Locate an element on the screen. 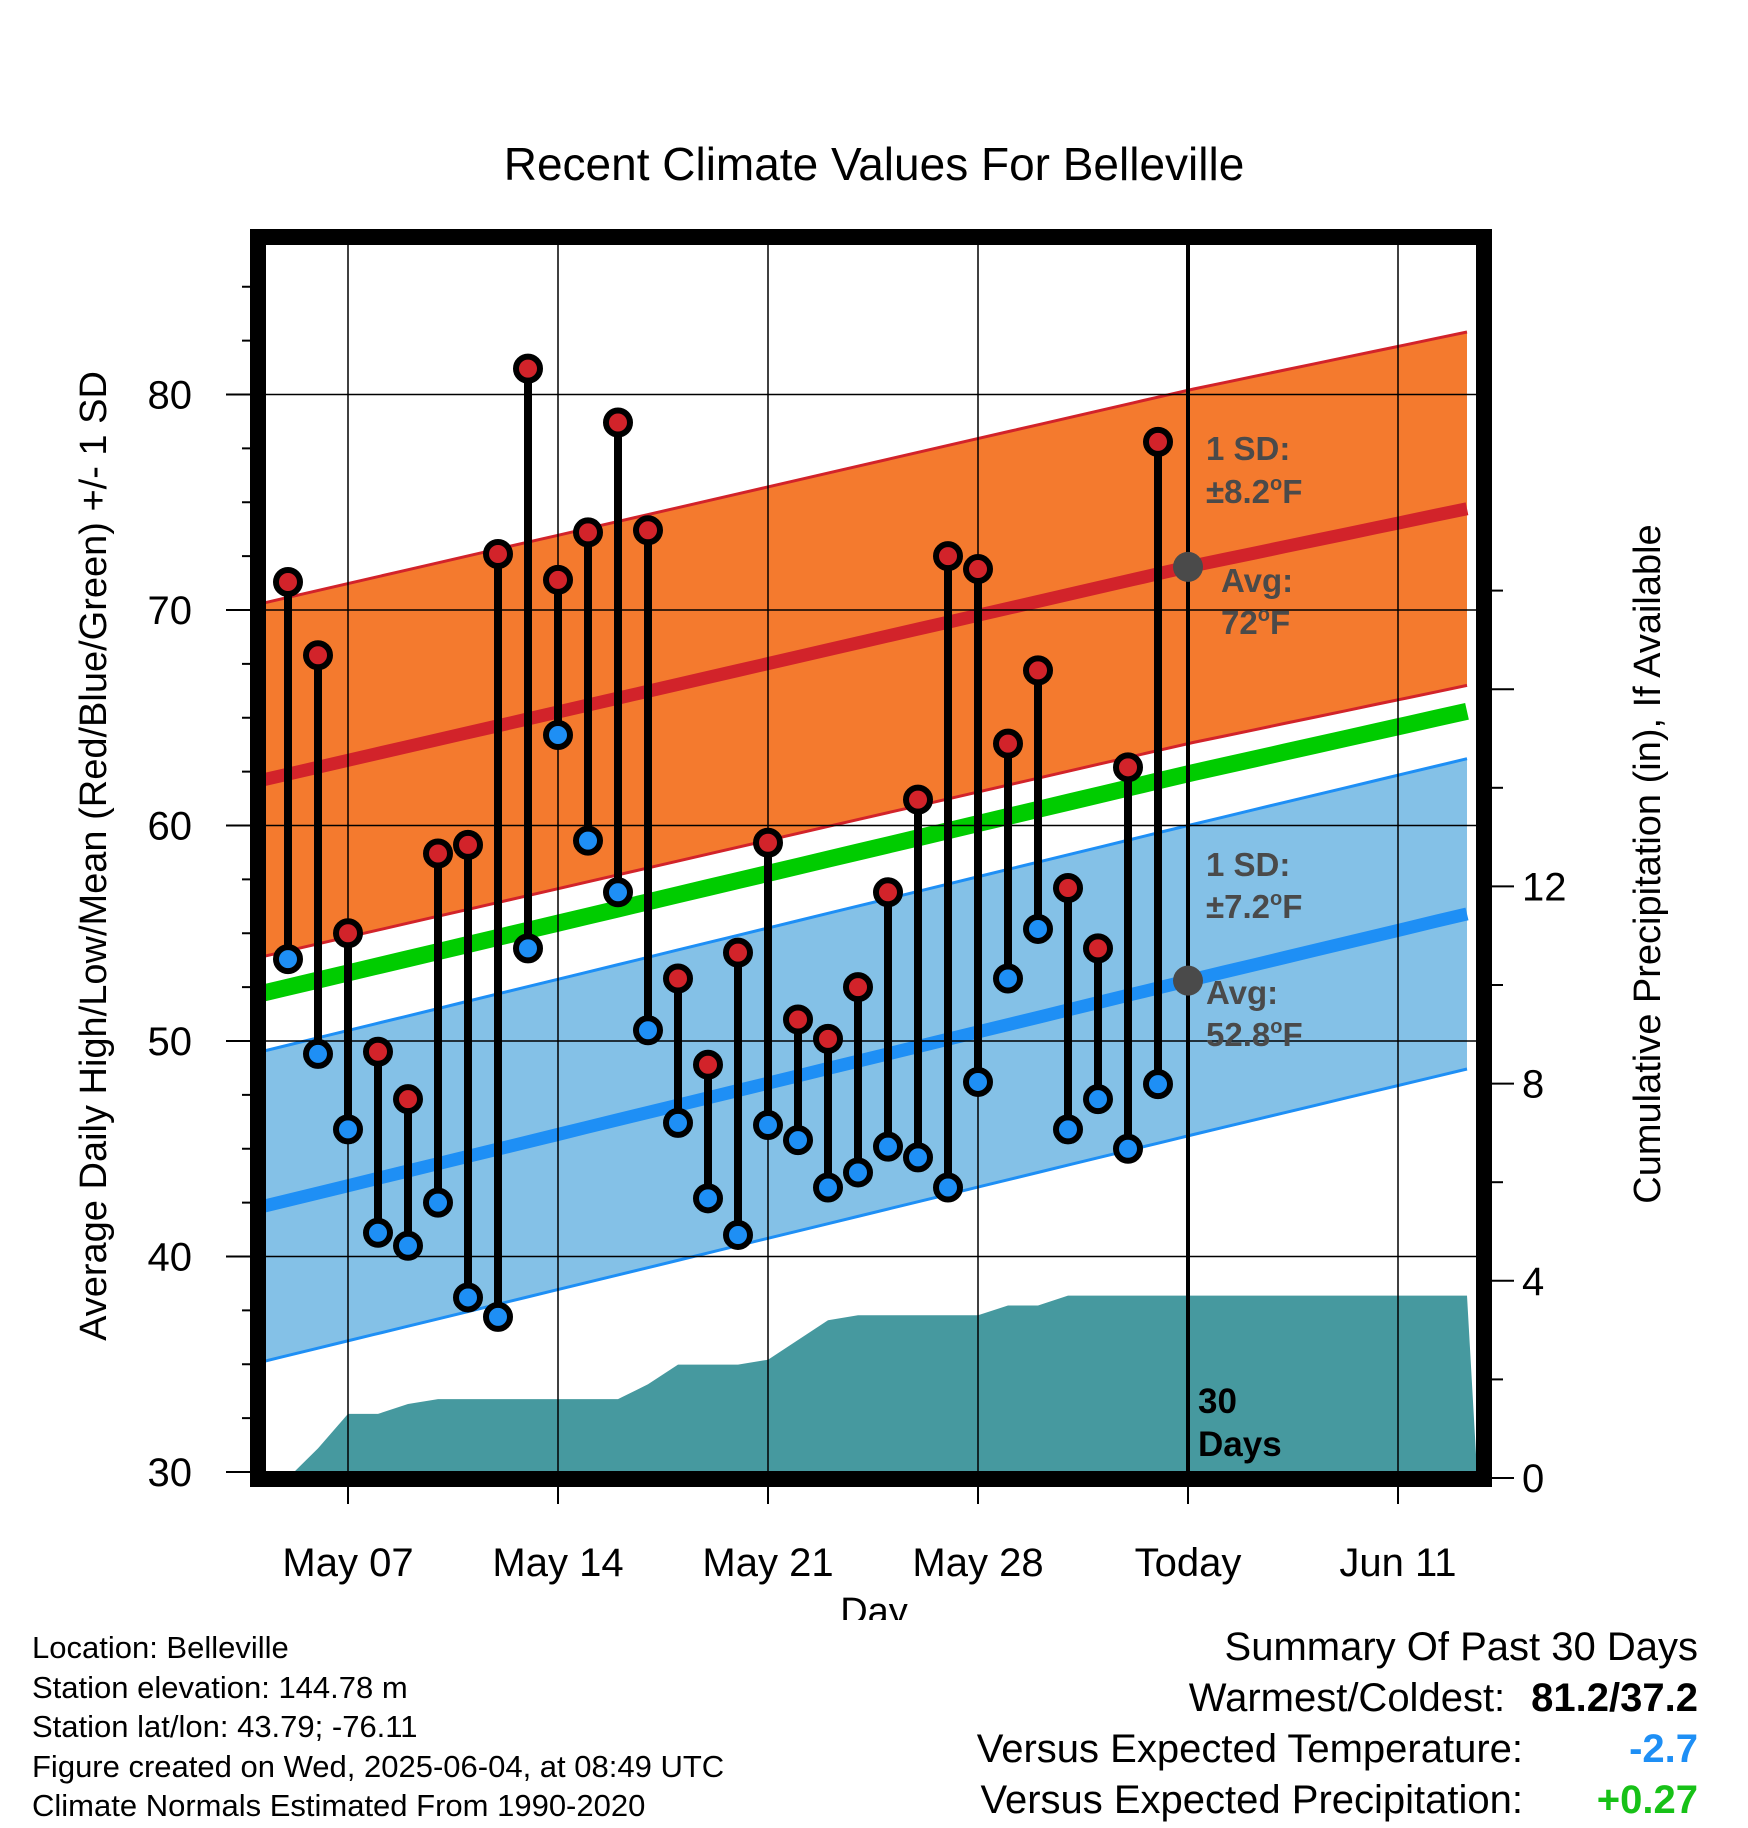 The image size is (1748, 1828). today-low-avg-marker is located at coordinates (1188, 980).